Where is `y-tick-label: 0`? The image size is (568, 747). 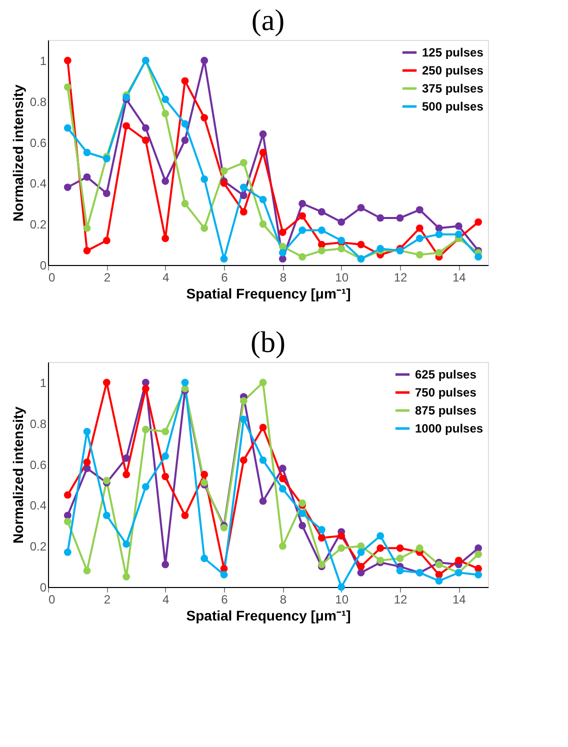
y-tick-label: 0 is located at coordinates (43, 265).